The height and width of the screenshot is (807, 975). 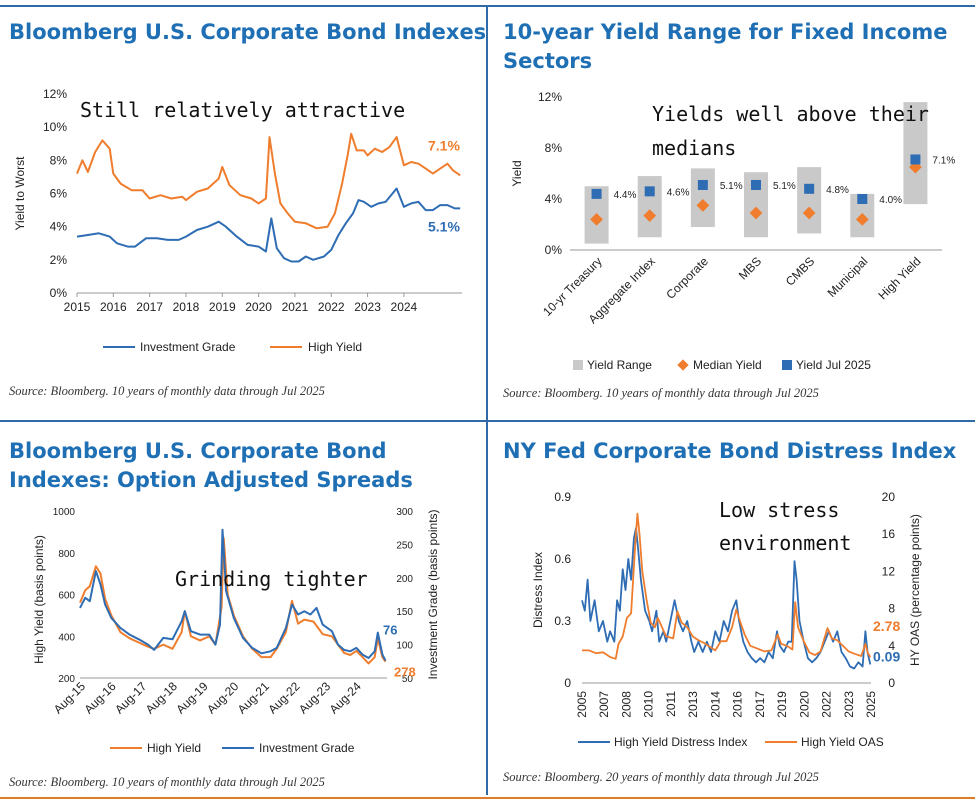 What do you see at coordinates (562, 497) in the screenshot?
I see `y-tick-label: 0.9` at bounding box center [562, 497].